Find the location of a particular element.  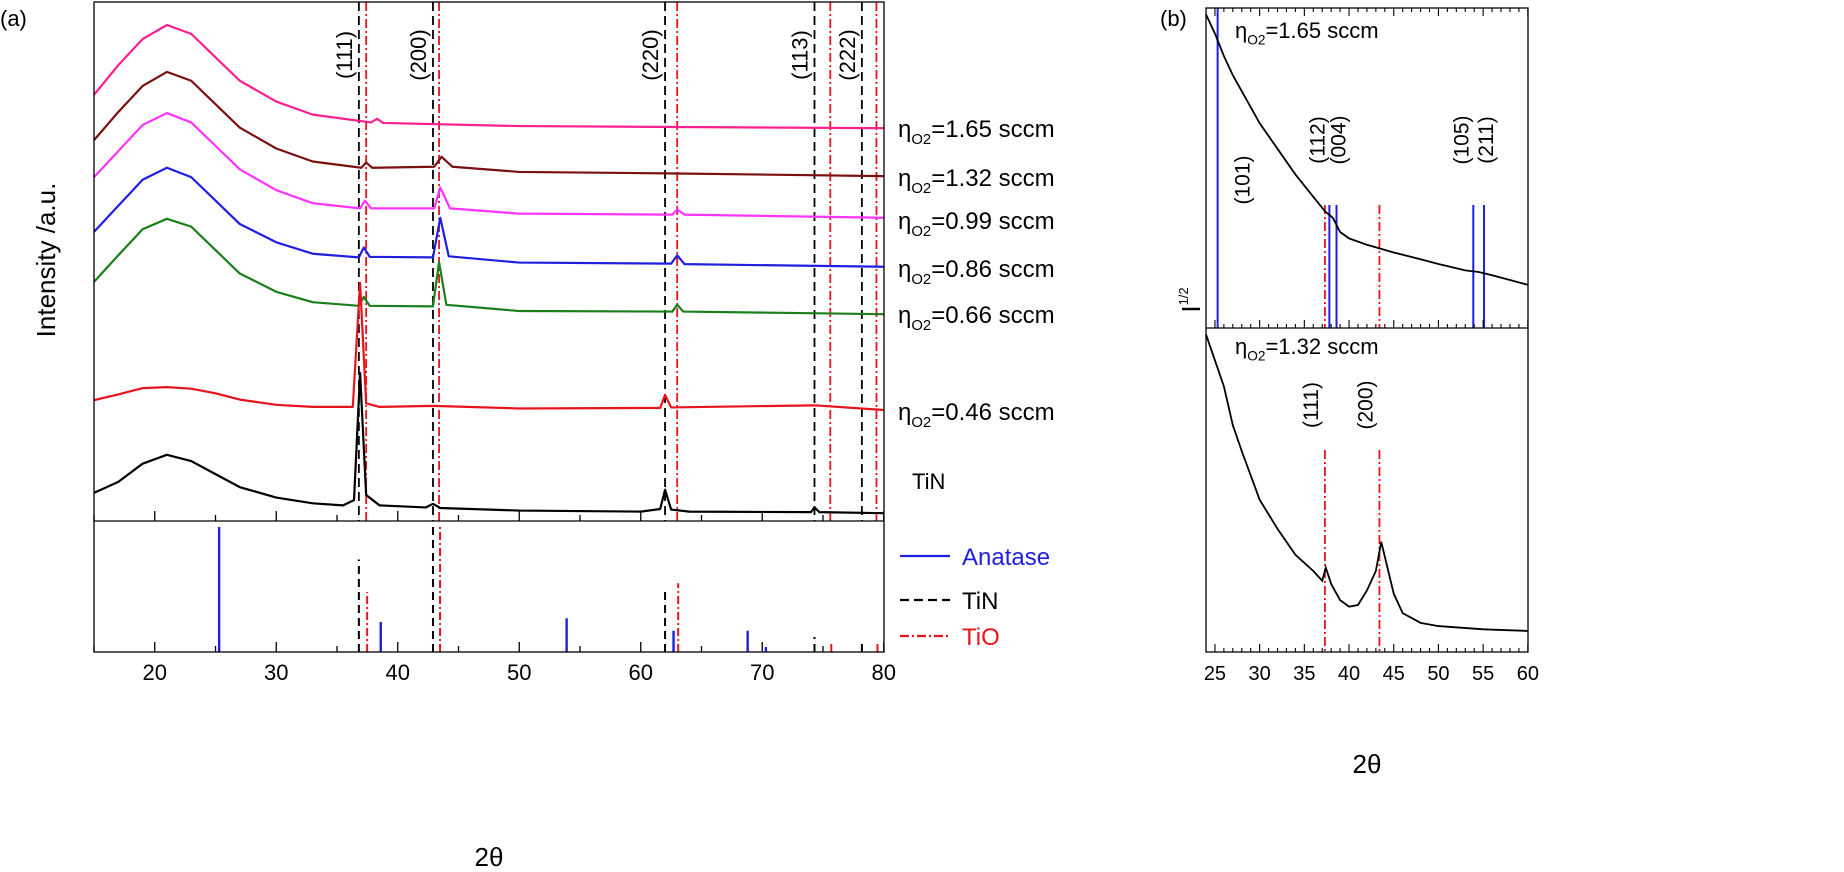

y-axis-label: Intensity /a.u. is located at coordinates (46, 260).